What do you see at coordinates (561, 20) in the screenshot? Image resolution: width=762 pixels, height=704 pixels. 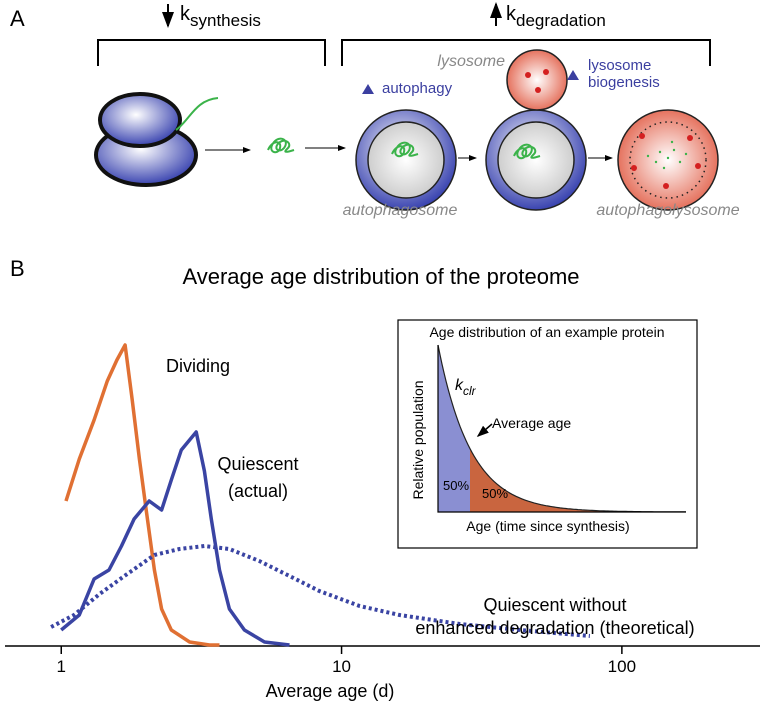 I see `subscript: degradation` at bounding box center [561, 20].